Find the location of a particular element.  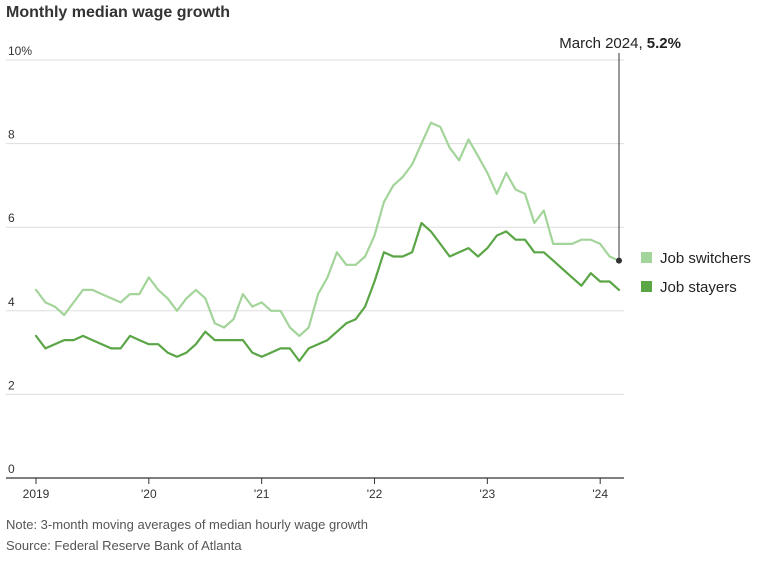

y-tick-label: 2 is located at coordinates (11, 385).